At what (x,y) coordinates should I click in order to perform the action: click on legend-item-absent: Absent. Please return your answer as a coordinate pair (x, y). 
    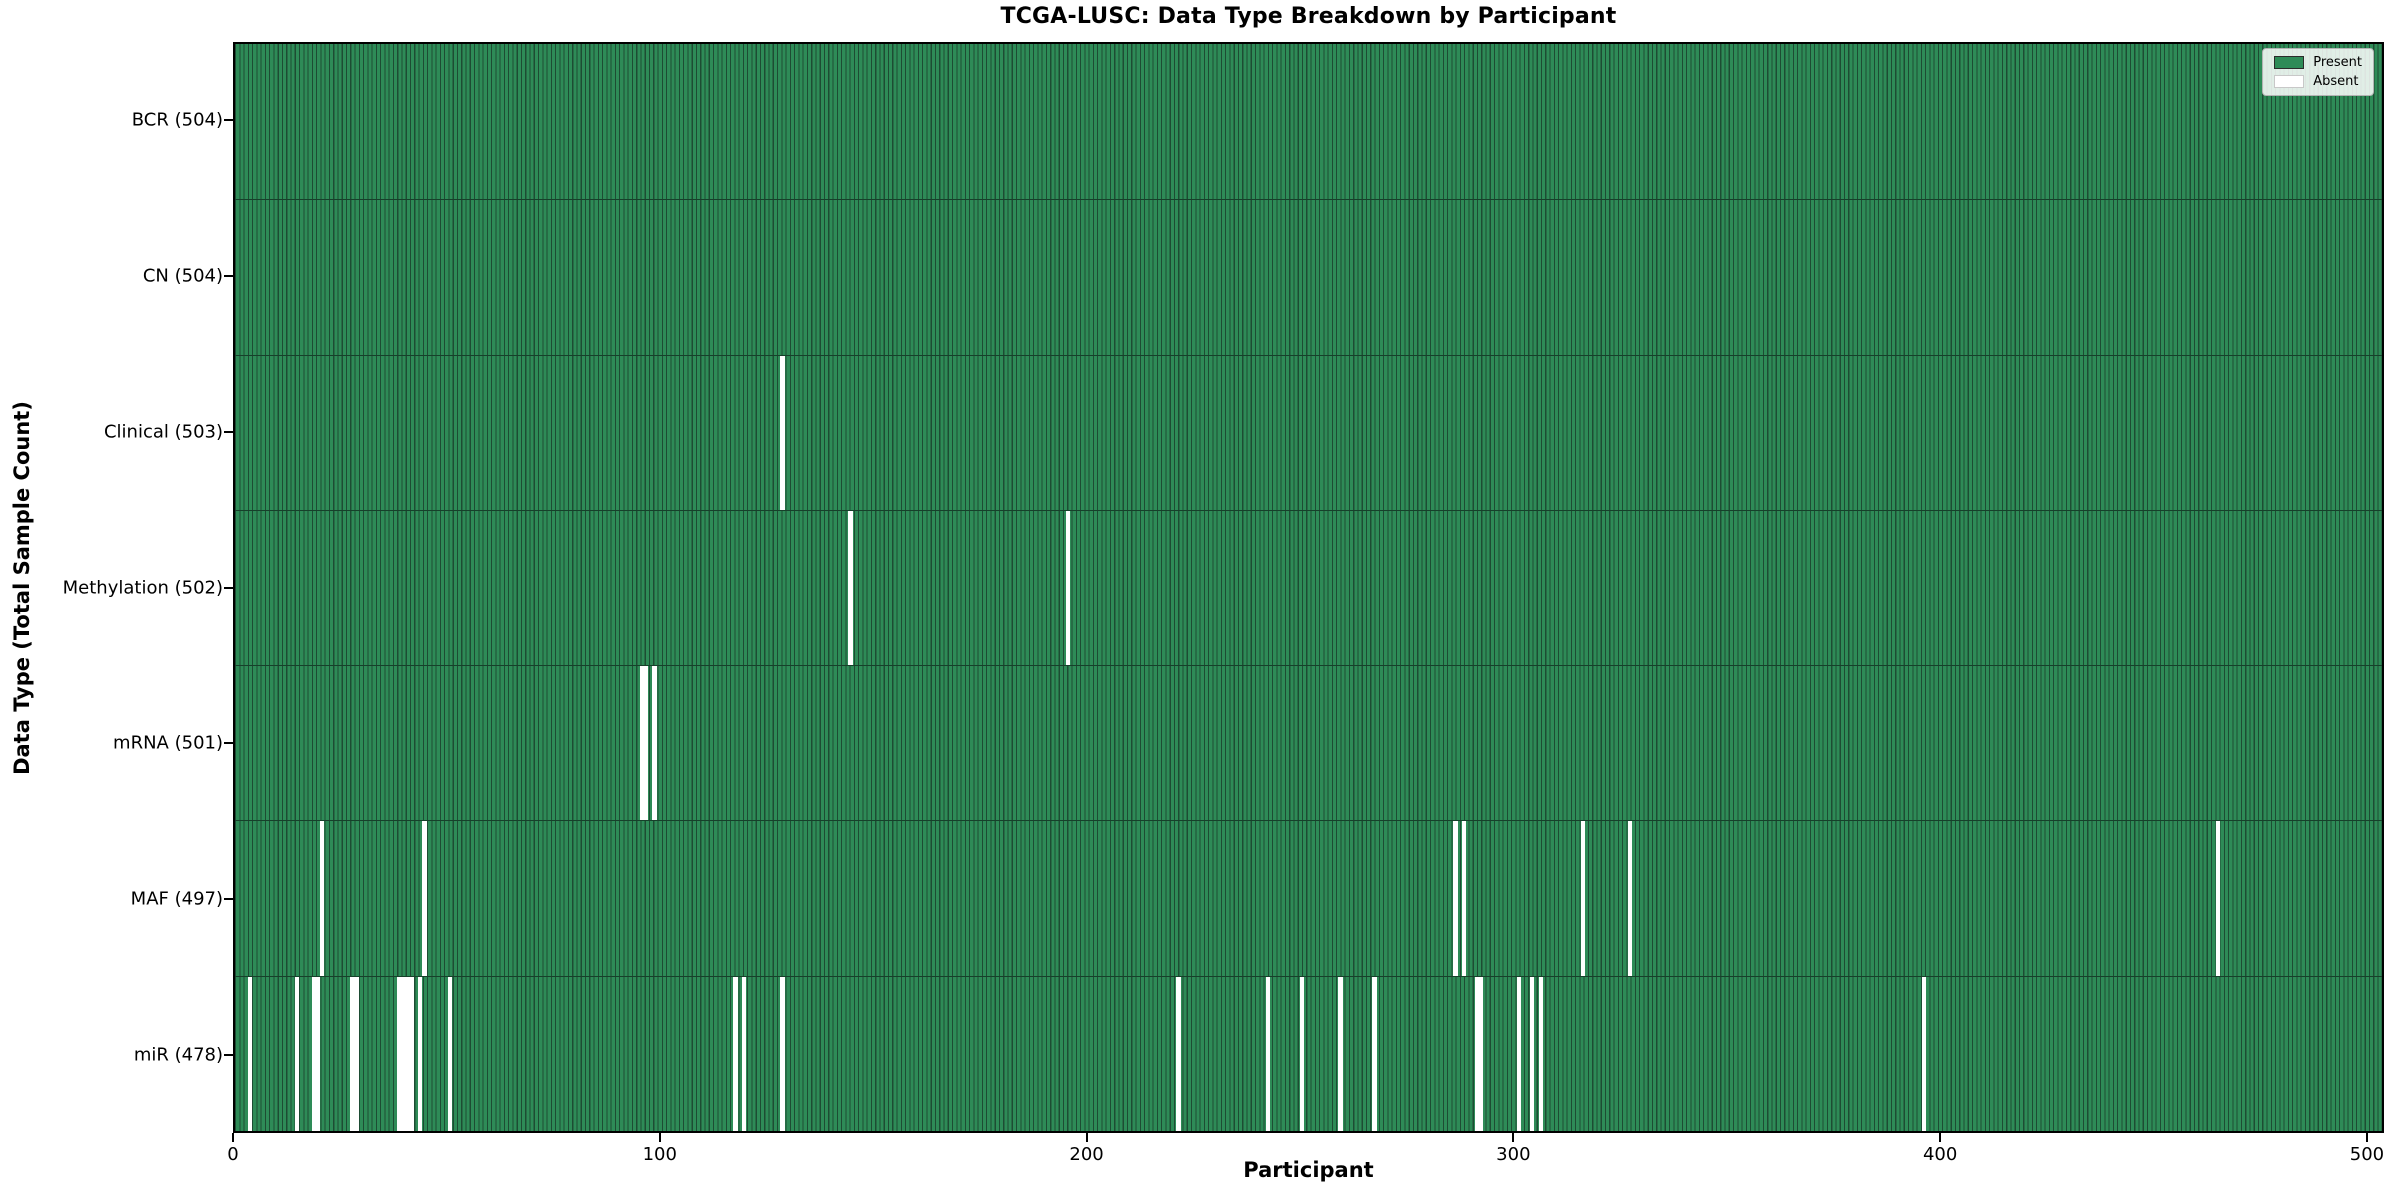
    Looking at the image, I should click on (2318, 81).